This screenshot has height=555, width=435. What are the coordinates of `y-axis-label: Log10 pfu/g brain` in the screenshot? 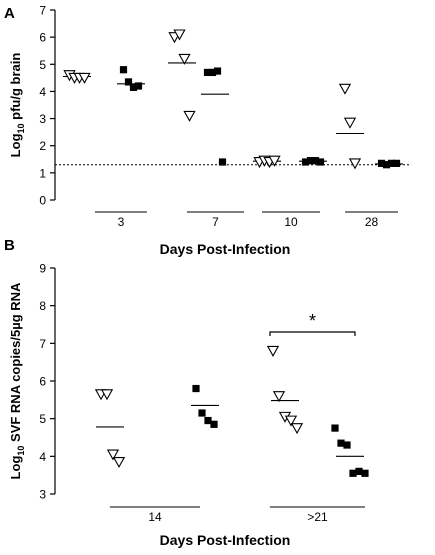 It's located at (17, 105).